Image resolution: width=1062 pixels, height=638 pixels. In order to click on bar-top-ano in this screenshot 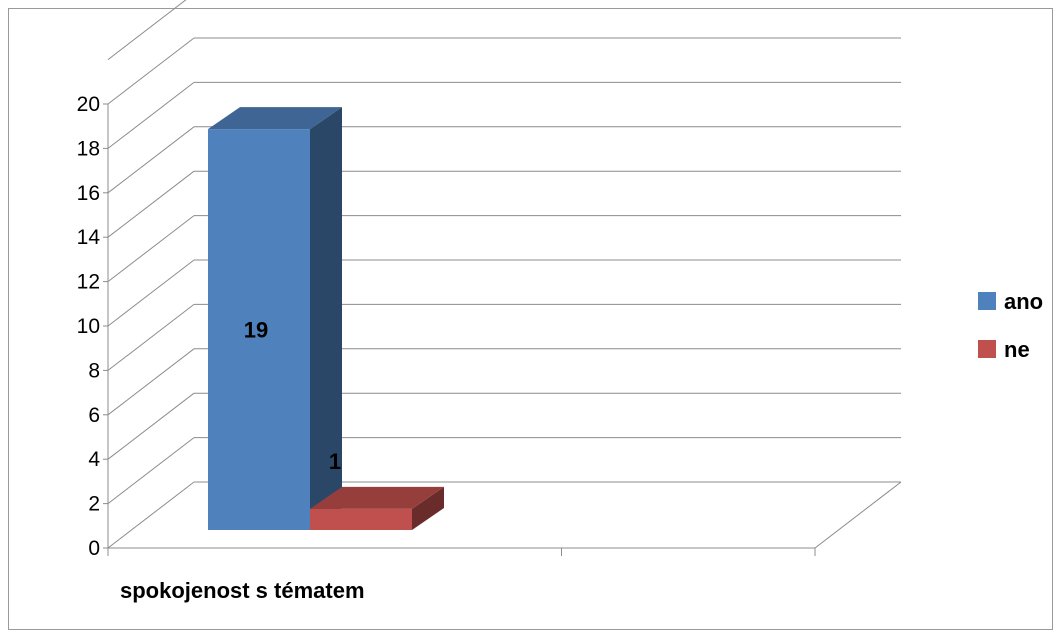, I will do `click(275, 118)`.